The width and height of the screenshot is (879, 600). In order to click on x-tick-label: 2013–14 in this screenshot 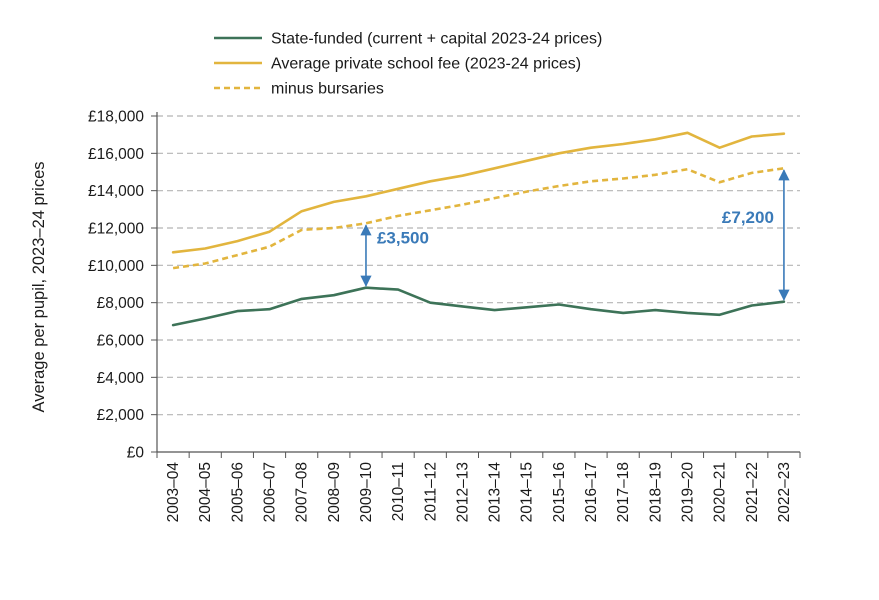, I will do `click(495, 492)`.